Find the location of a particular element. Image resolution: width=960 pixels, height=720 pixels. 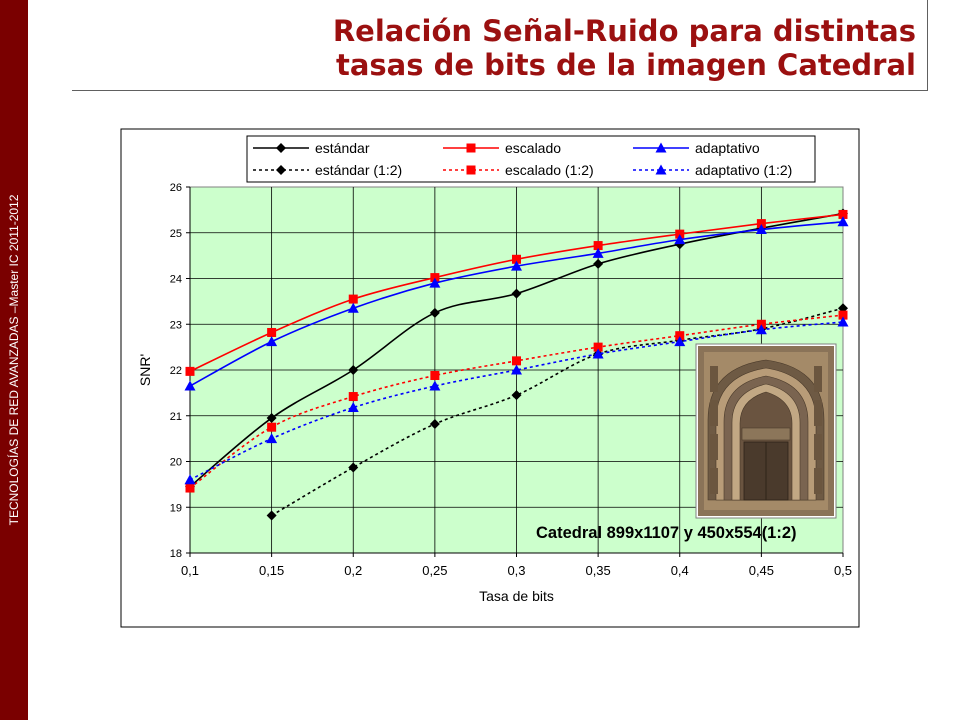

y-tick-label: 18 is located at coordinates (176, 554).